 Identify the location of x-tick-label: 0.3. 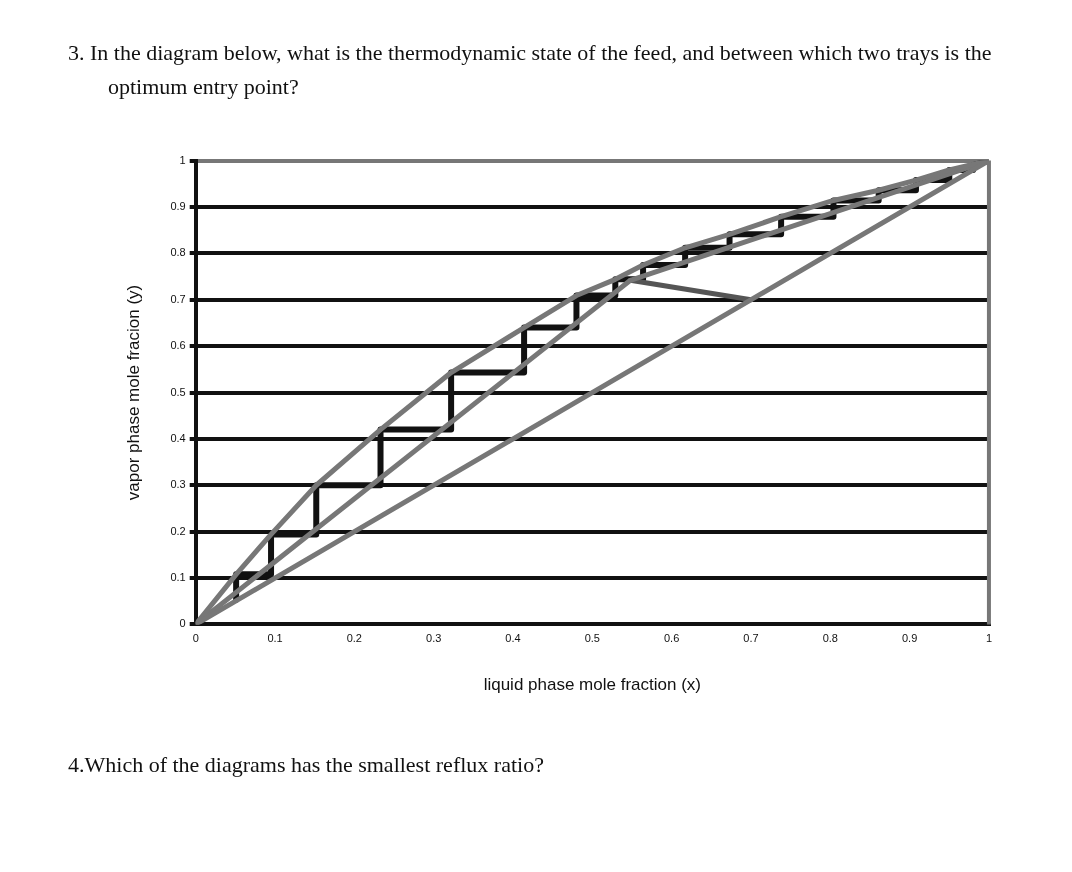
(434, 638).